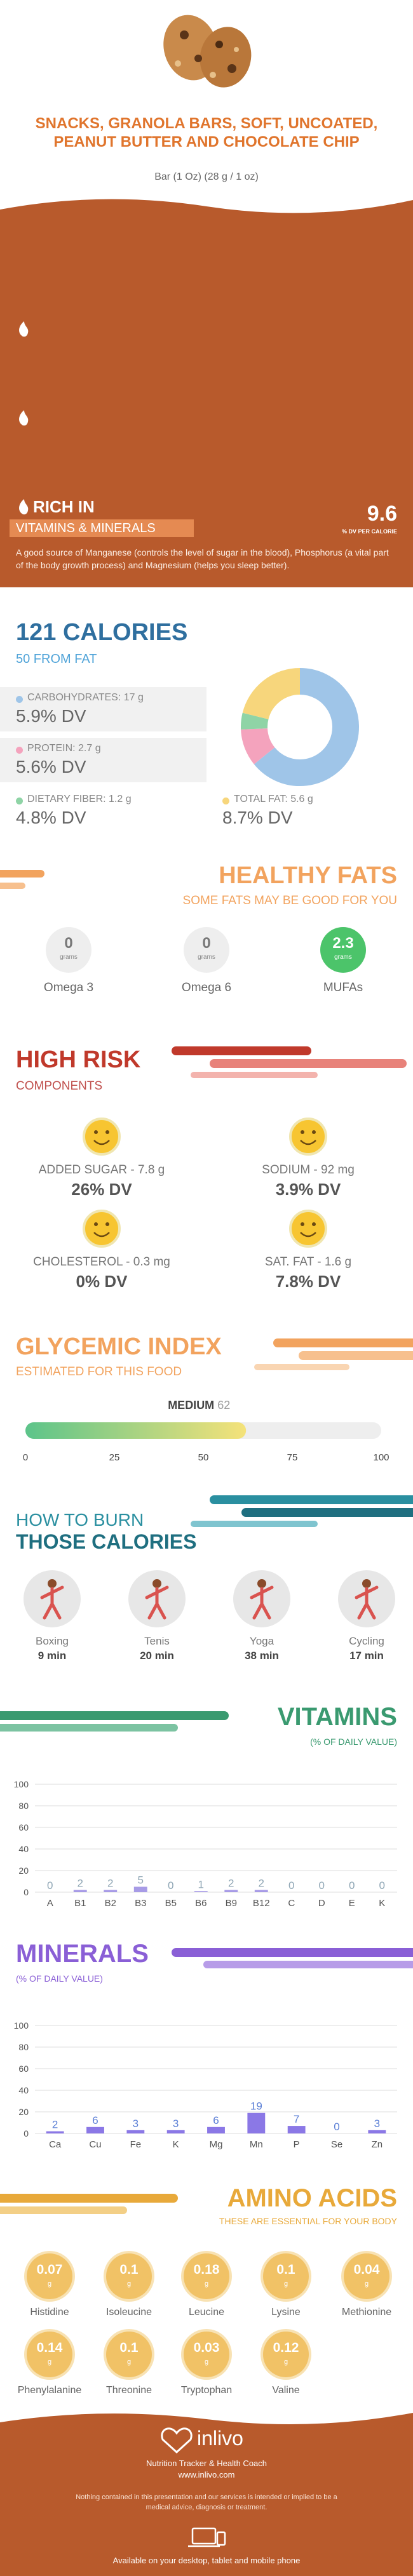 This screenshot has height=2576, width=413. I want to click on x-tick-label: D, so click(321, 1903).